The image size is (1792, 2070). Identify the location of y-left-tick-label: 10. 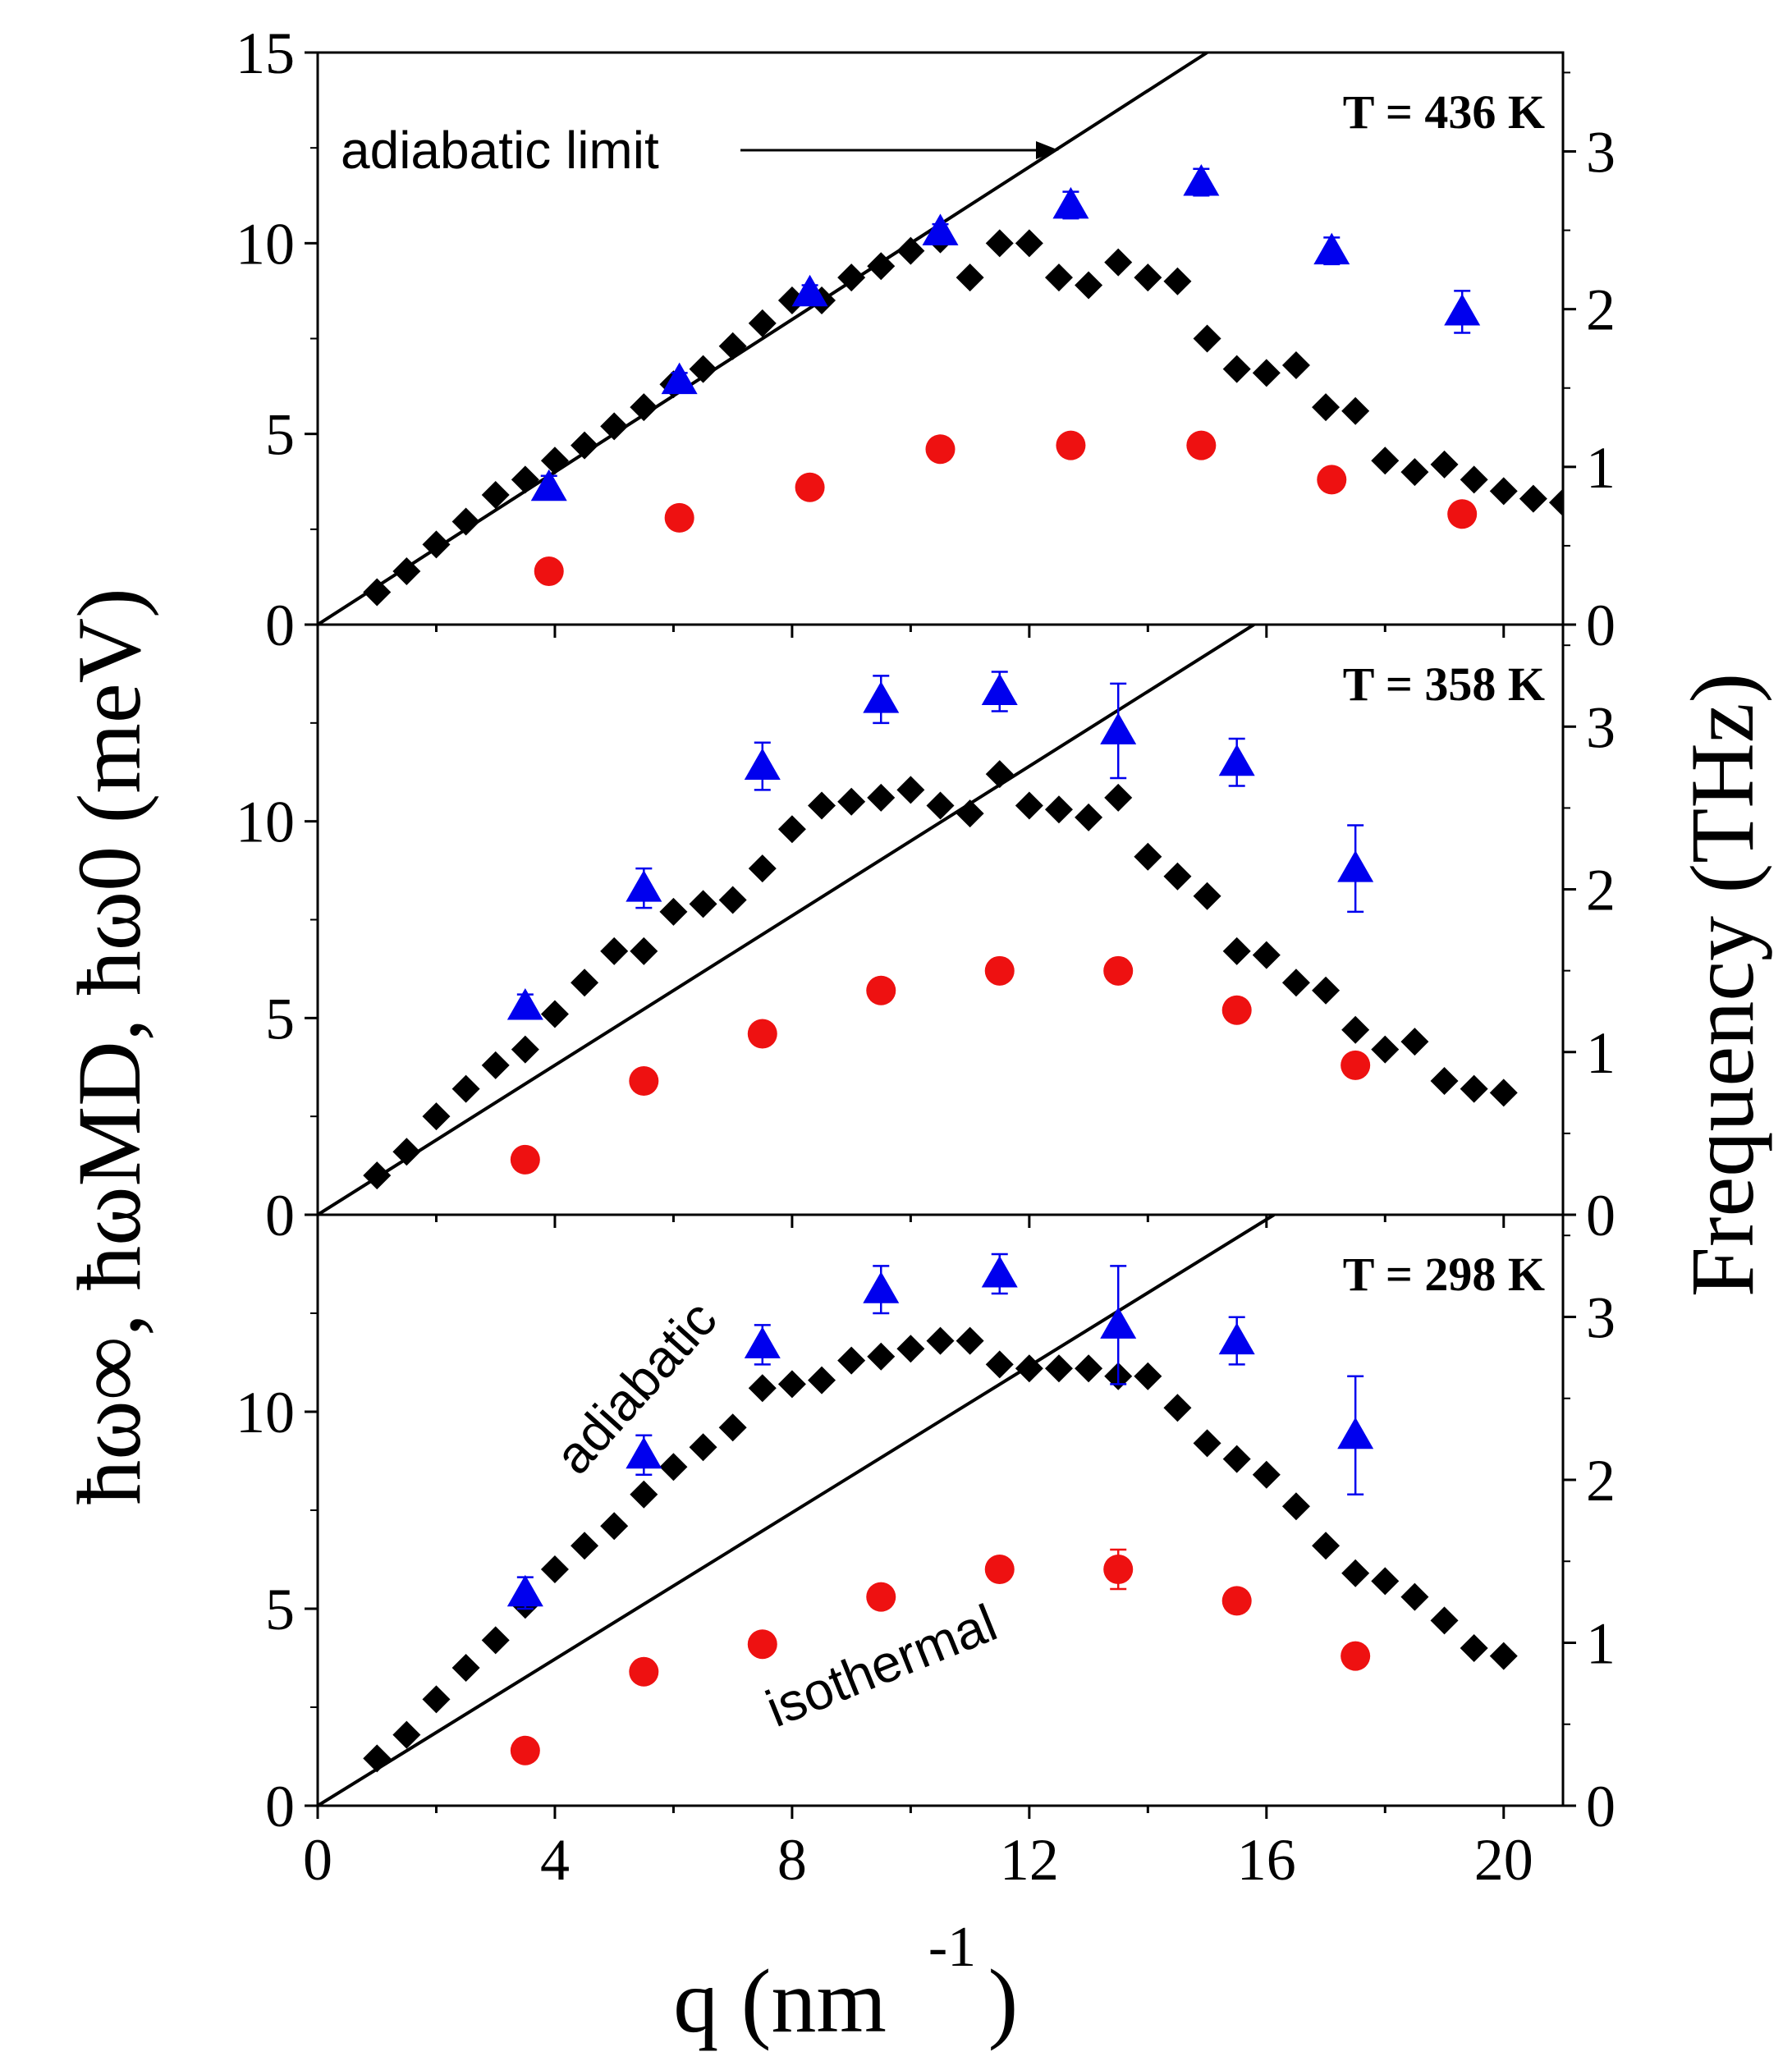
(265, 822).